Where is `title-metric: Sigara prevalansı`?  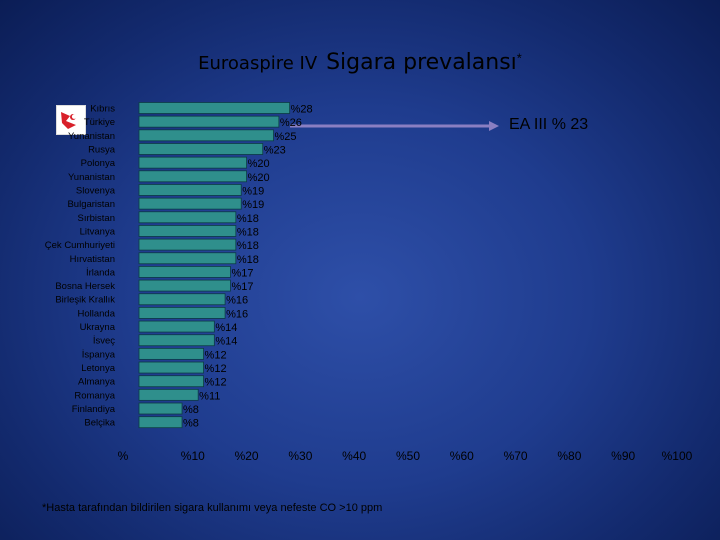
title-metric: Sigara prevalansı is located at coordinates (421, 62).